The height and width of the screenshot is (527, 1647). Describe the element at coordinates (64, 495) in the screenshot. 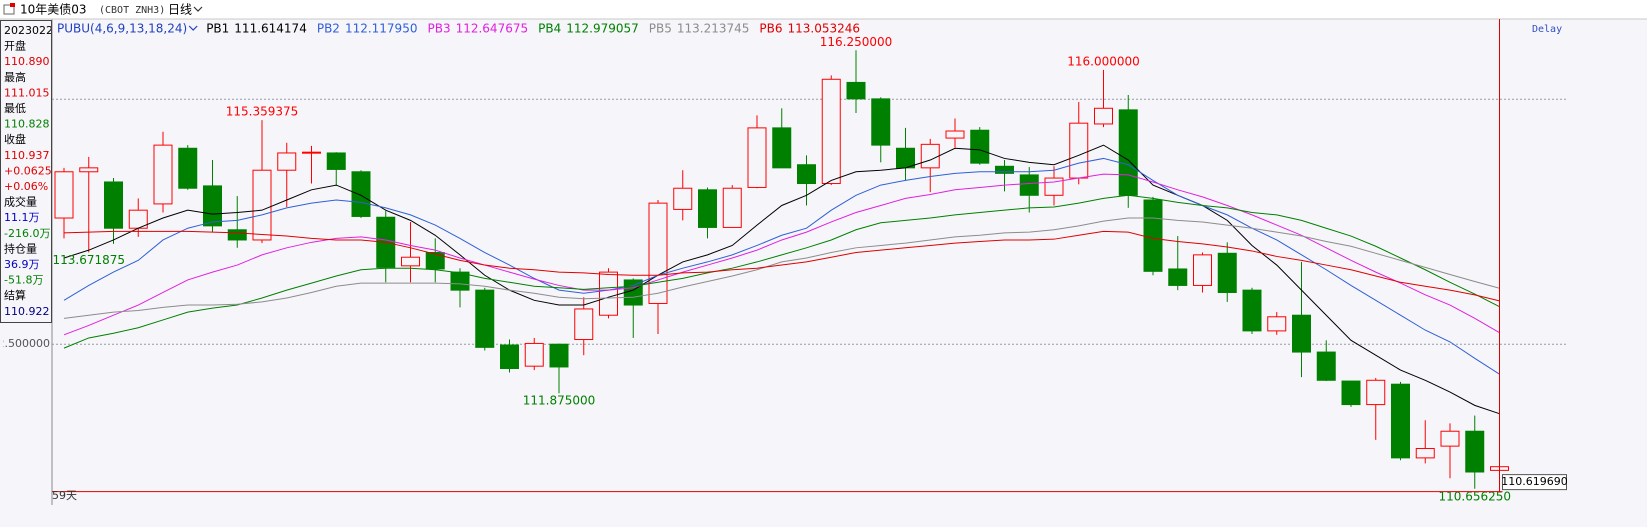

I see `period-count: 59天` at that location.